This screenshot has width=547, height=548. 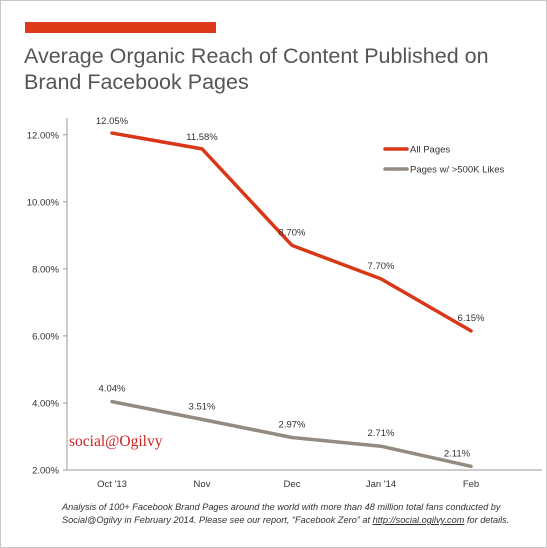 I want to click on chart-title-line-2: Brand Facebook Pages, so click(x=136, y=82).